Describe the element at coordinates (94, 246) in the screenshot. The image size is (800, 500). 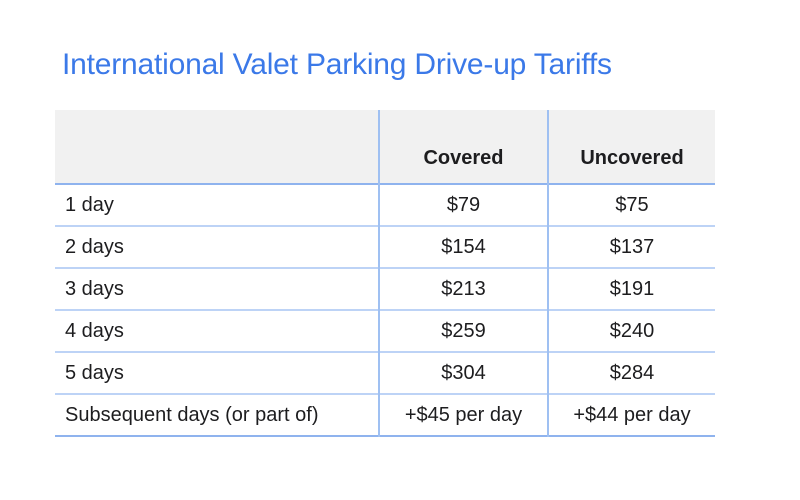
I see `row-label: 2 days` at that location.